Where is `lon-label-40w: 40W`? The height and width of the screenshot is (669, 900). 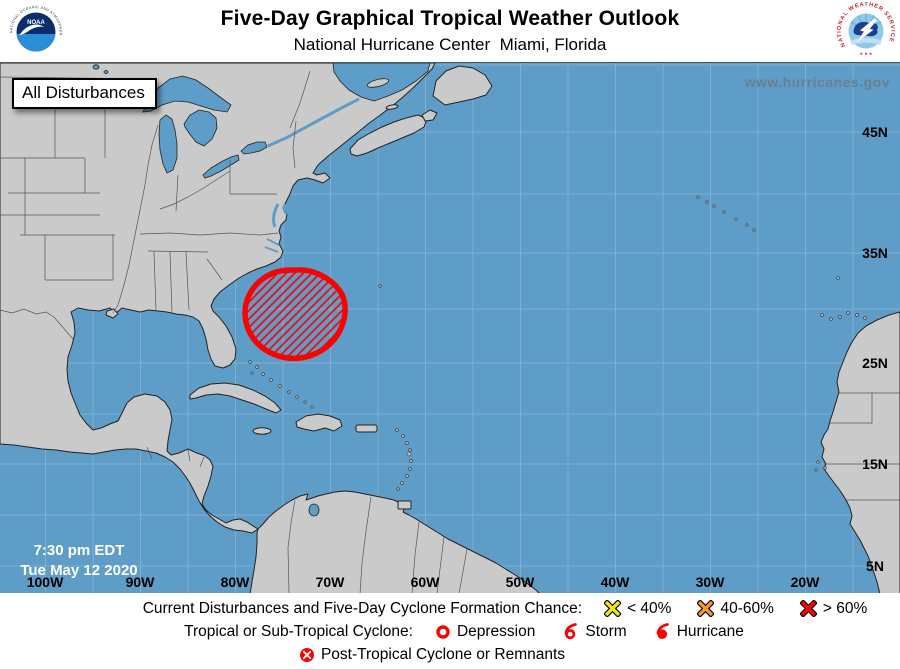
lon-label-40w: 40W is located at coordinates (615, 582).